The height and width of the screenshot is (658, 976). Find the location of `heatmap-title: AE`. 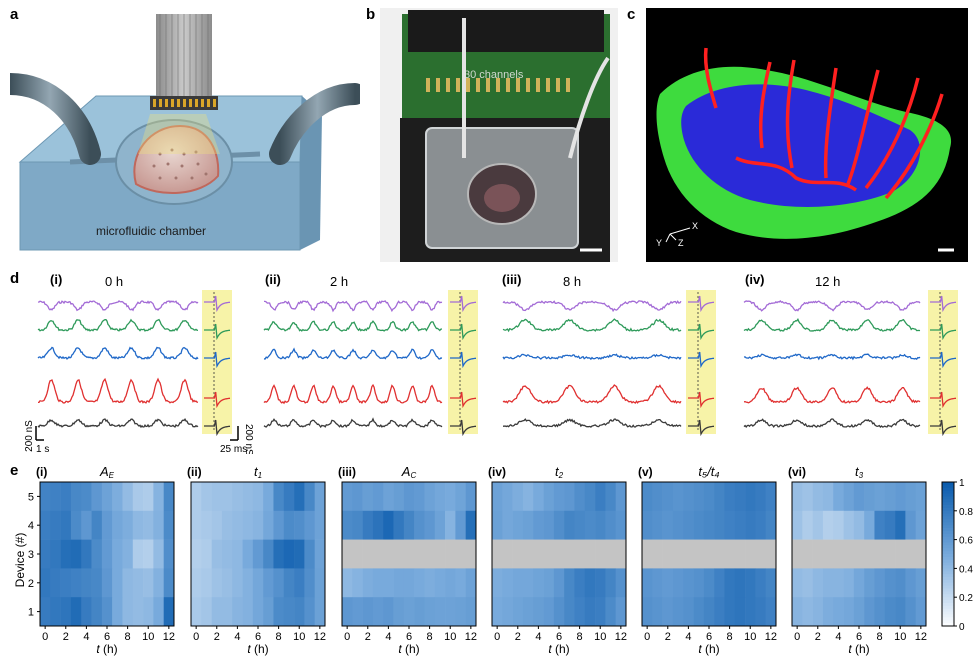

heatmap-title: AE is located at coordinates (107, 472).